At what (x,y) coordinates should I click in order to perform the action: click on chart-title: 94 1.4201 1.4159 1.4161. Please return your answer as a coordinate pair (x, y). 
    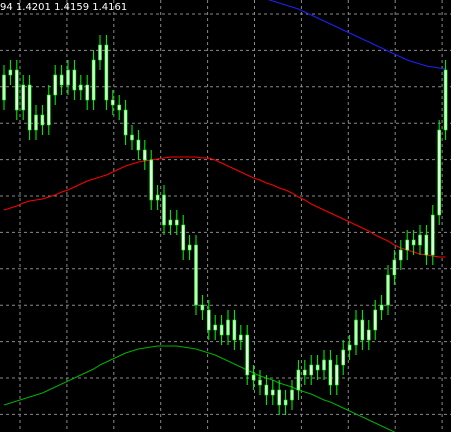
    Looking at the image, I should click on (63, 7).